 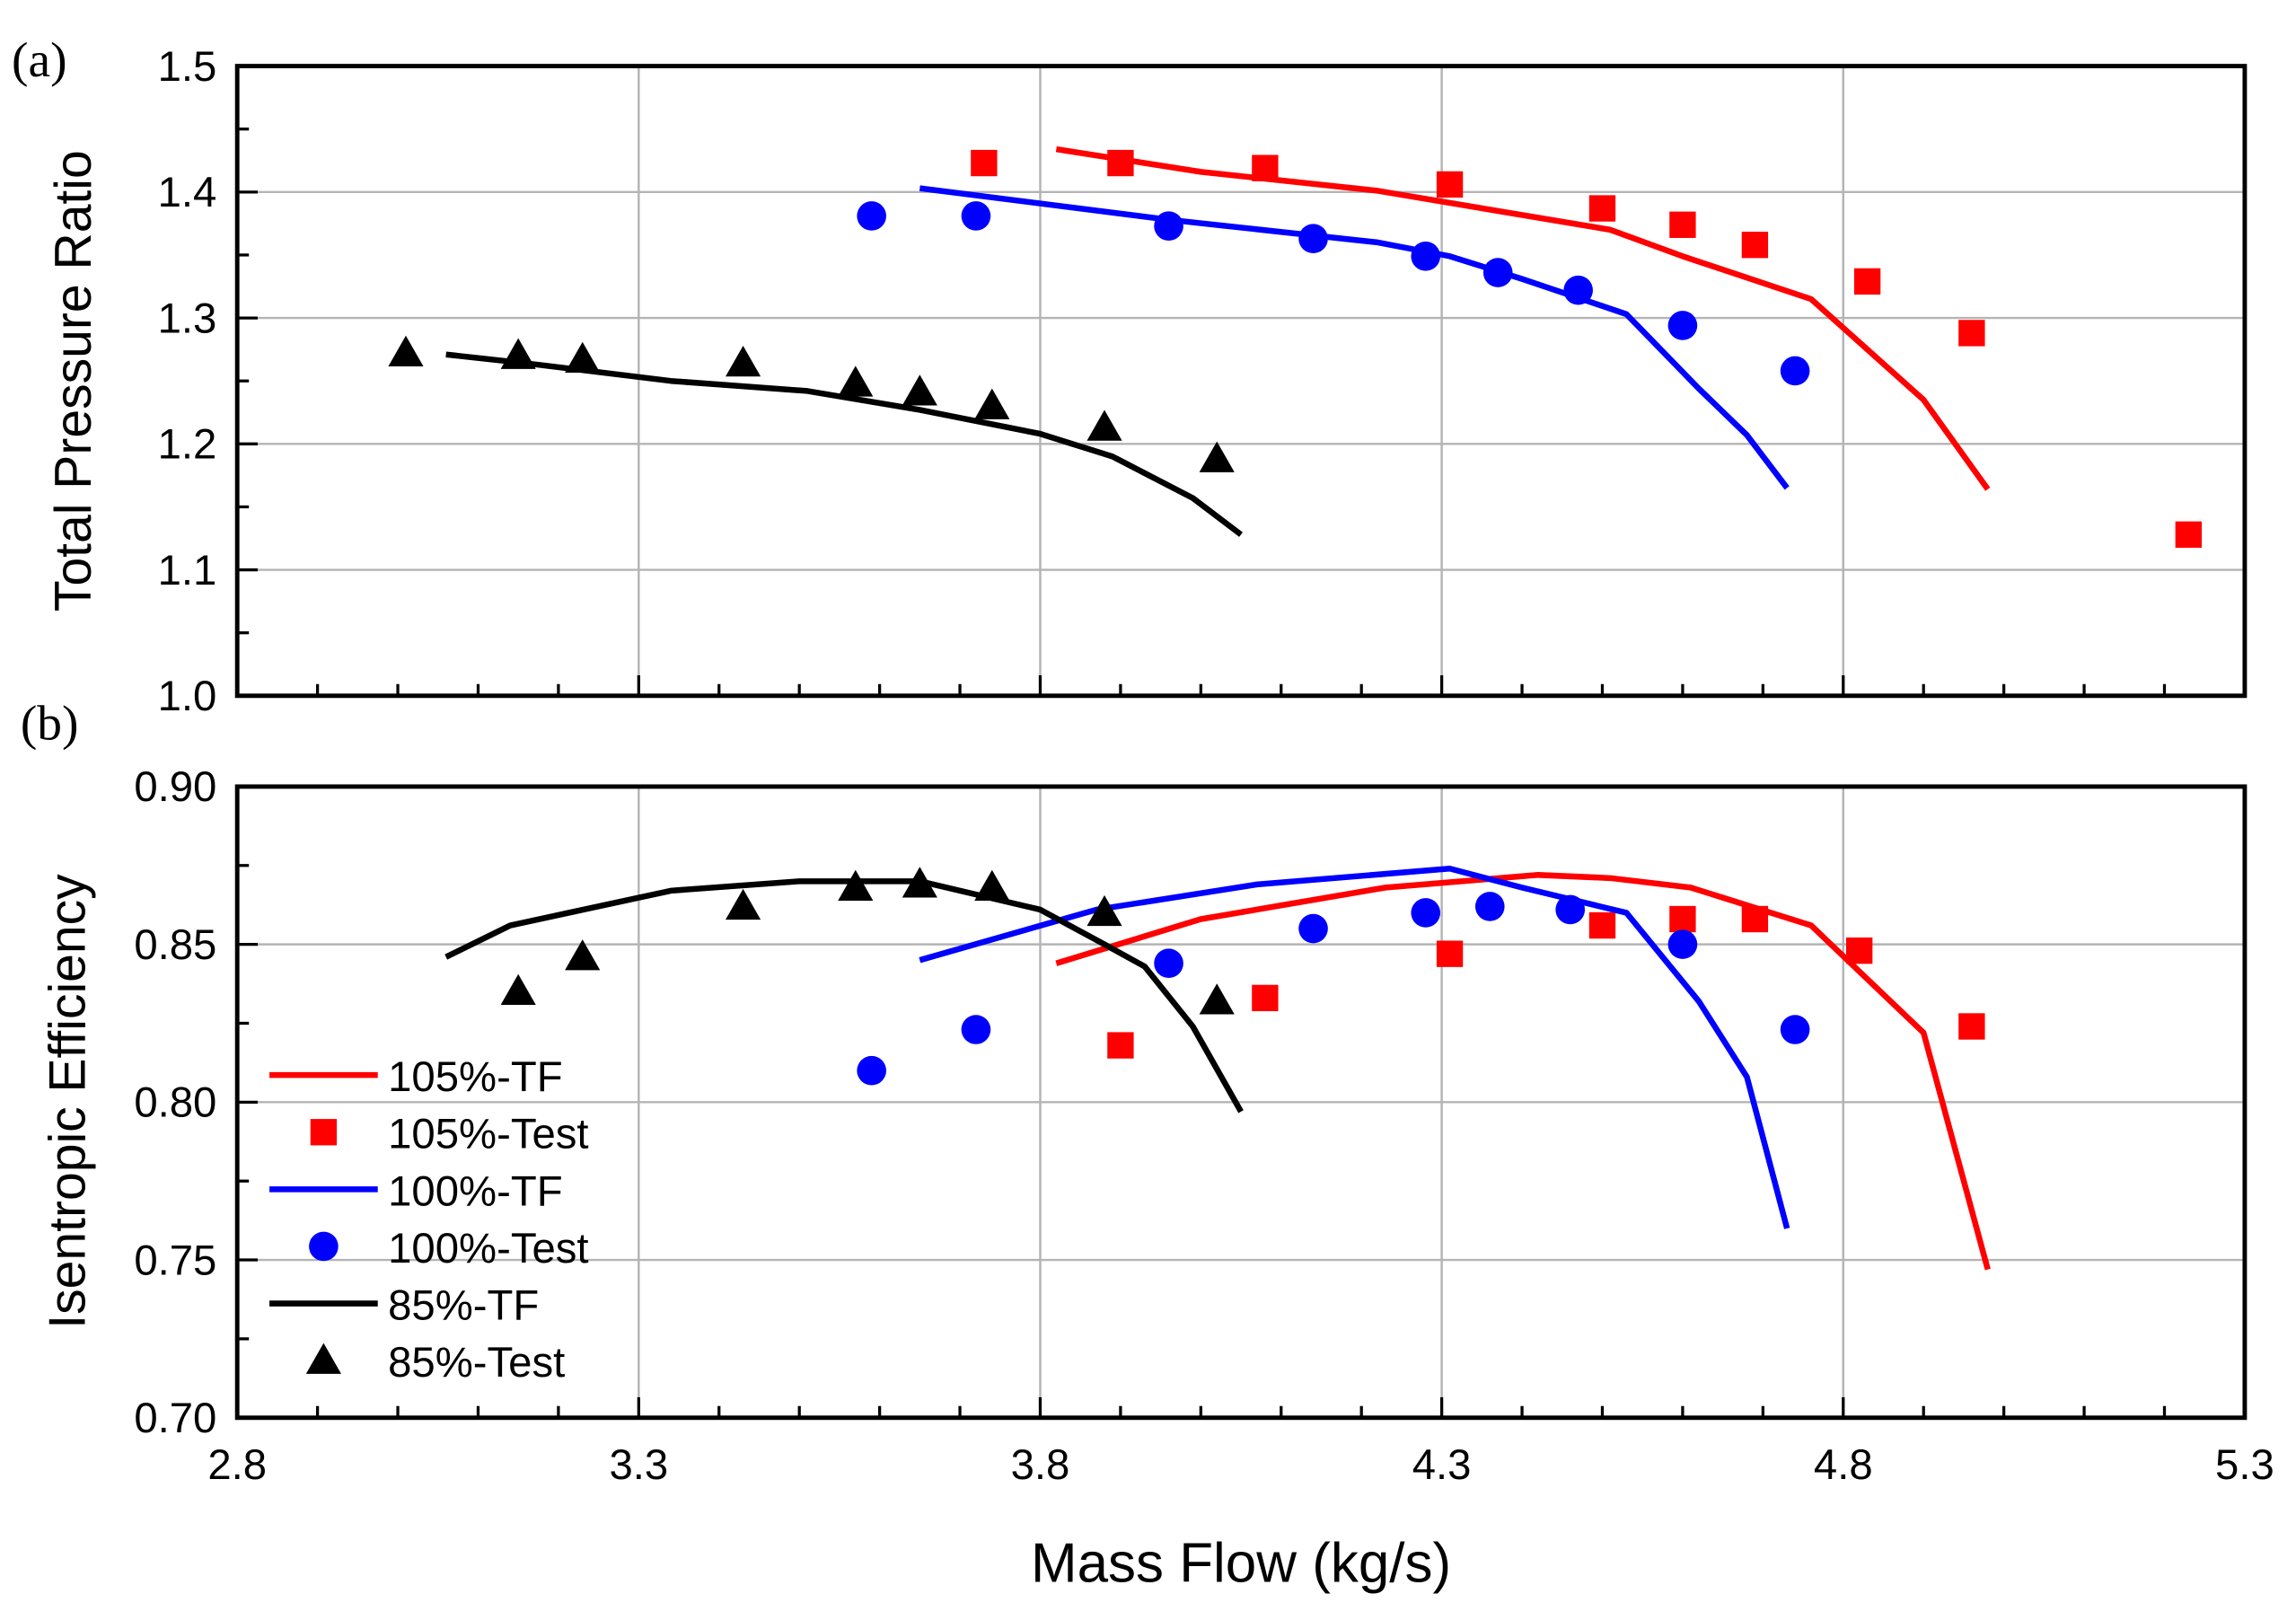 What do you see at coordinates (324, 1132) in the screenshot?
I see `legend-marker-105-test` at bounding box center [324, 1132].